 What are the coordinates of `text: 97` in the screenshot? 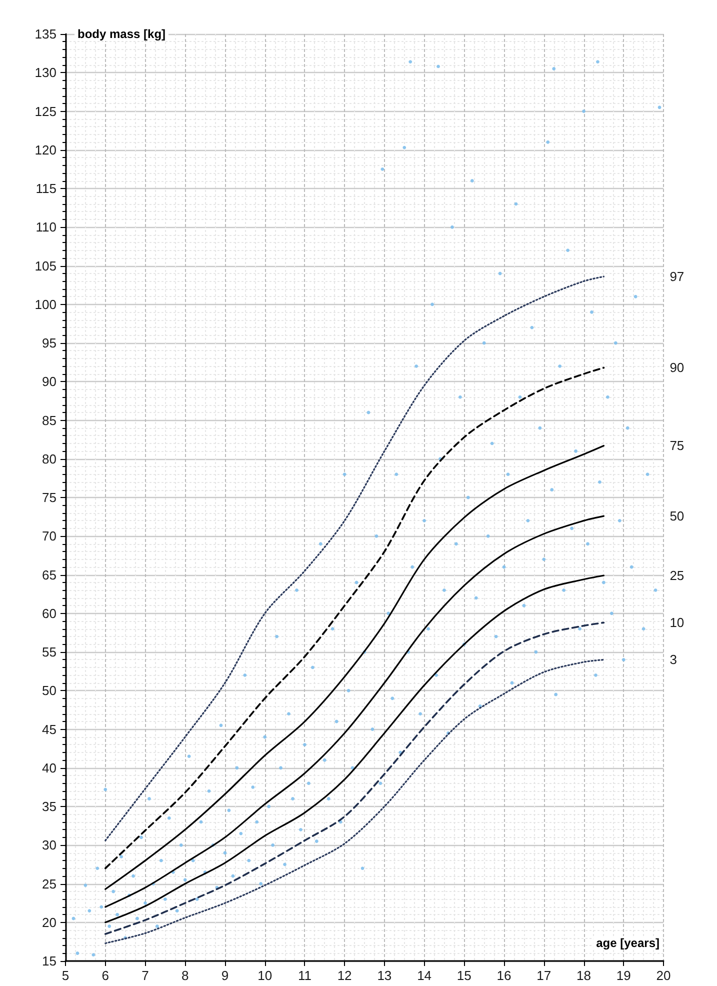 It's located at (677, 276).